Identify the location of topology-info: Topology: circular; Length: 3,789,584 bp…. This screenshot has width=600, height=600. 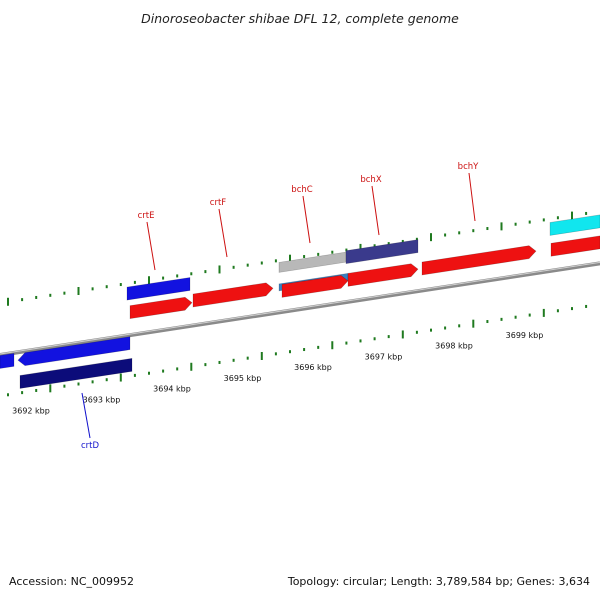
(438, 581).